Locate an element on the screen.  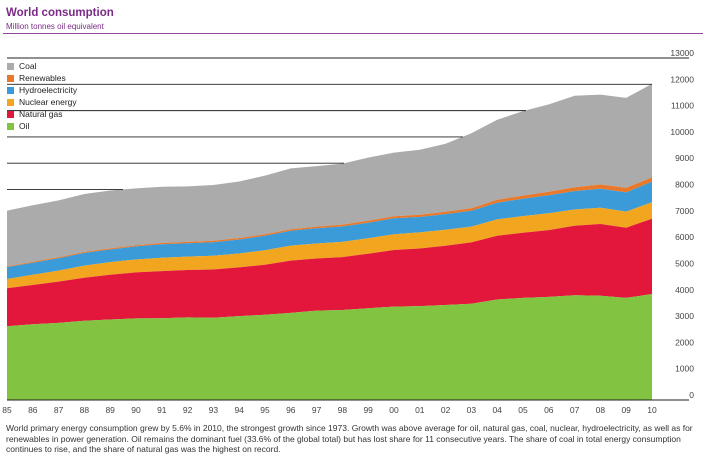
x-tick-label: 98 is located at coordinates (343, 410).